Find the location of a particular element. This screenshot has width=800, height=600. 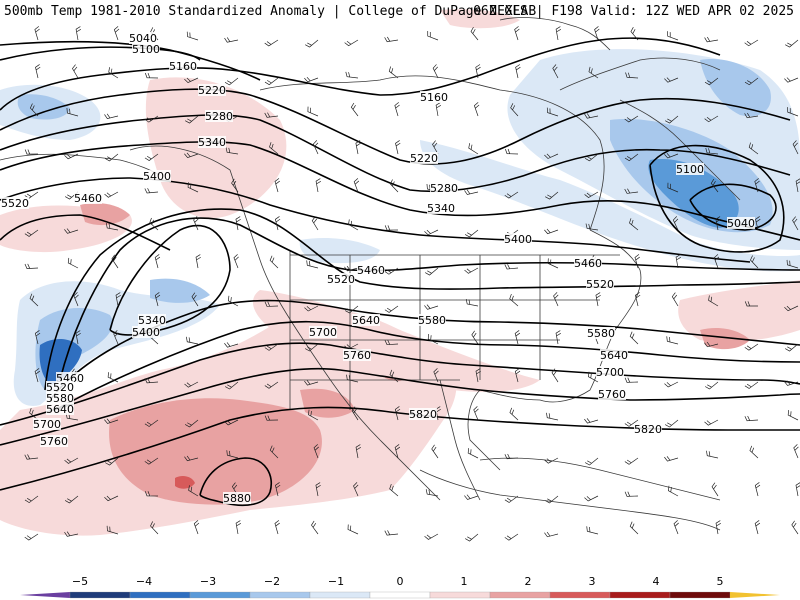

contour-label: 5580 is located at coordinates (432, 320).